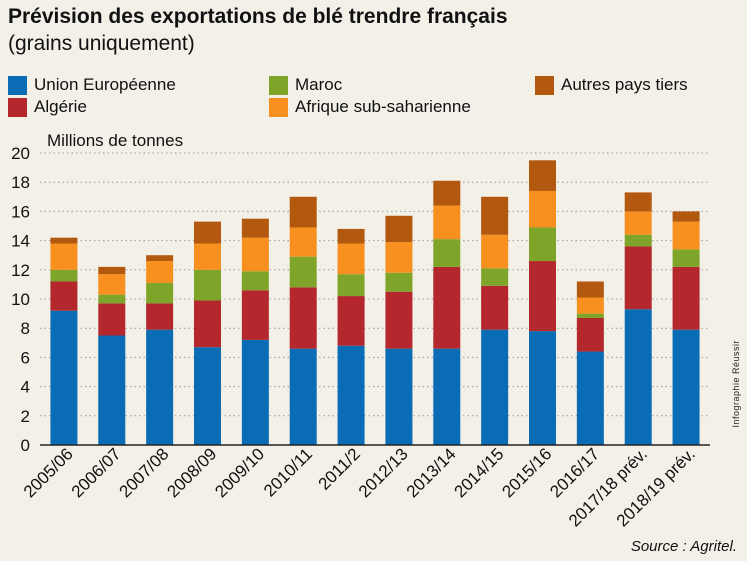 The height and width of the screenshot is (561, 747). What do you see at coordinates (383, 106) in the screenshot?
I see `legend-label-afrique-sub-saharienne: Afrique sub-saharienne` at bounding box center [383, 106].